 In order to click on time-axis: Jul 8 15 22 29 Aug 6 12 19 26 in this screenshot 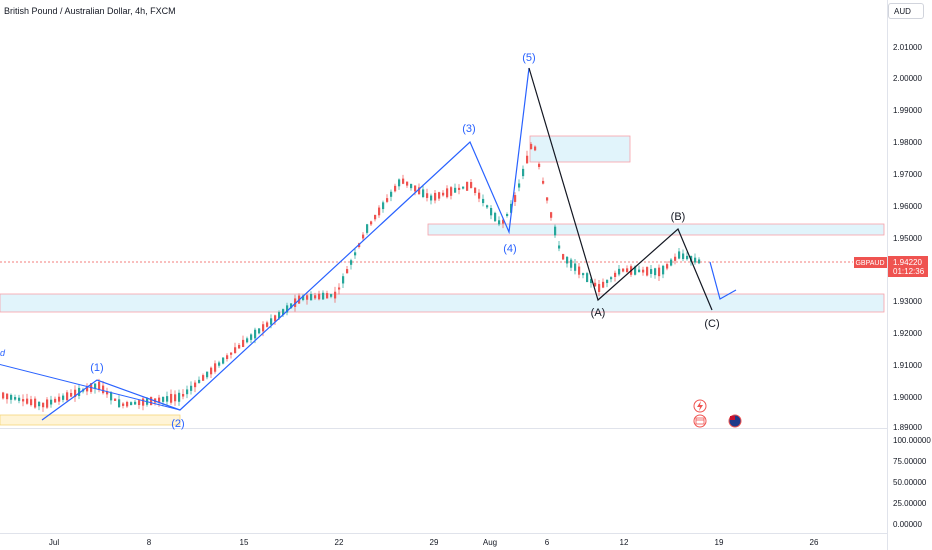, I will do `click(434, 542)`.